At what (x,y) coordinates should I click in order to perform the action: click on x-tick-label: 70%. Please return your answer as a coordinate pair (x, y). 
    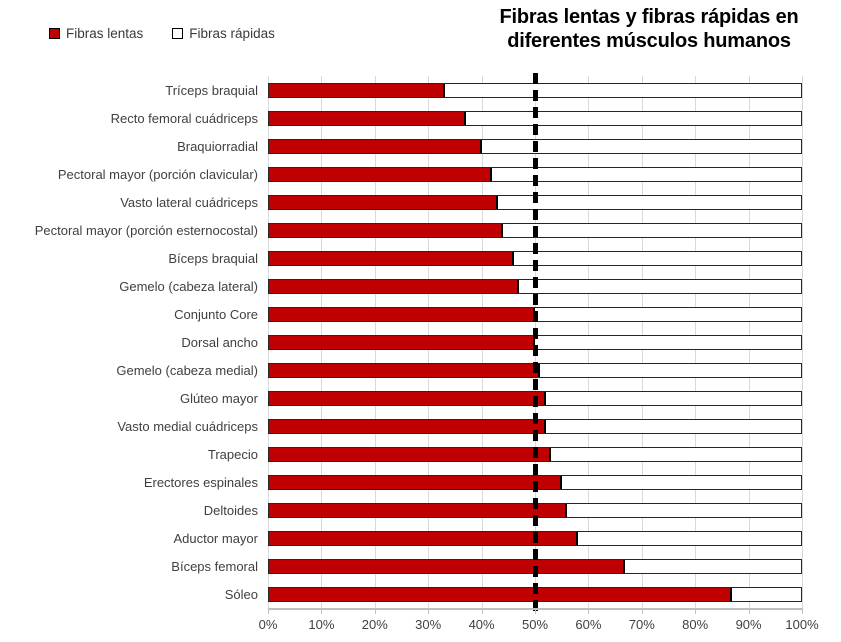
    Looking at the image, I should click on (641, 624).